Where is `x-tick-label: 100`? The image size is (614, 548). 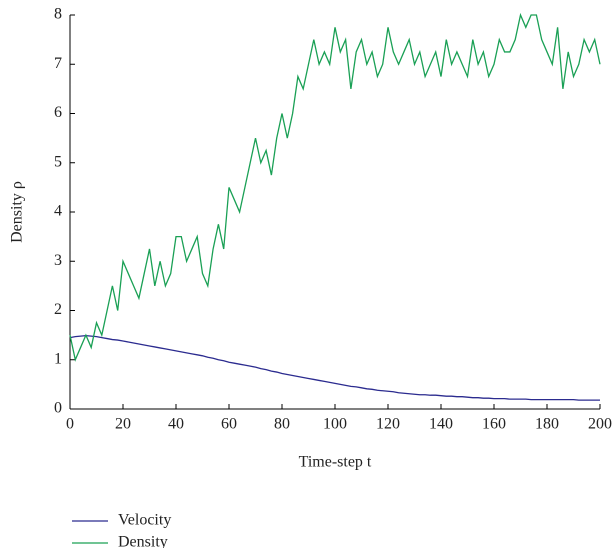 x-tick-label: 100 is located at coordinates (335, 424).